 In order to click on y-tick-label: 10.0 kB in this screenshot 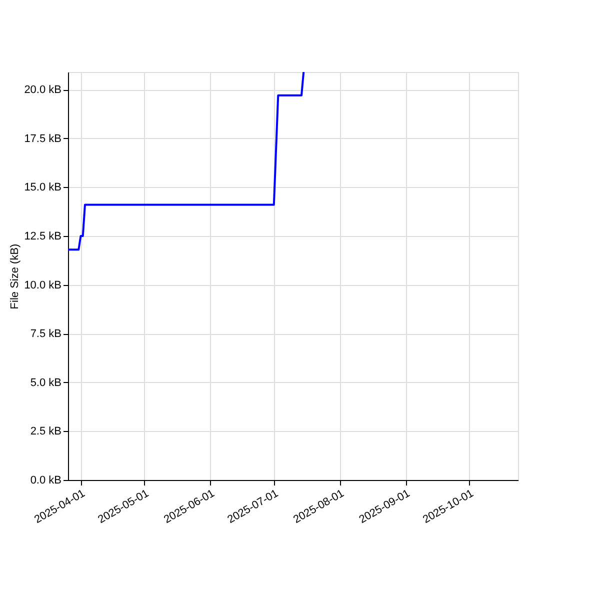, I will do `click(43, 285)`.